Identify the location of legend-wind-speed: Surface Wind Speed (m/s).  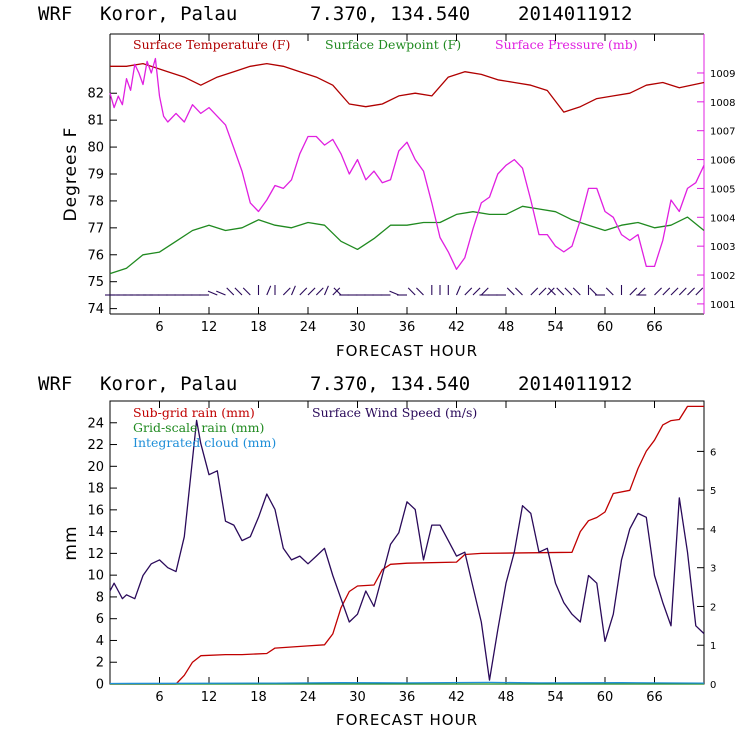
(394, 412).